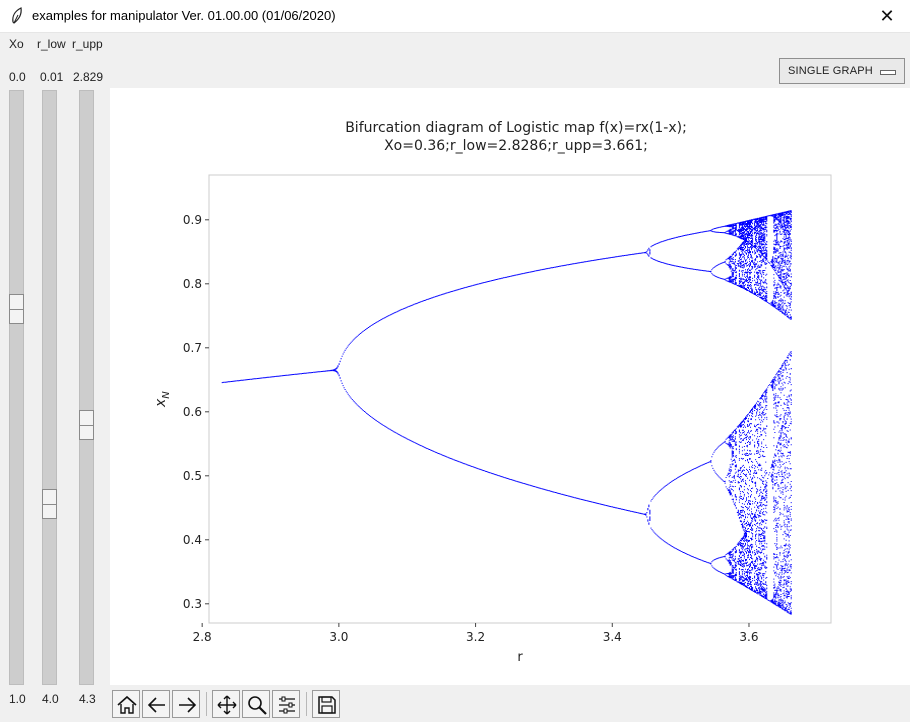 This screenshot has width=910, height=722. What do you see at coordinates (52, 77) in the screenshot?
I see `slider-rlow-top-value: 0.01` at bounding box center [52, 77].